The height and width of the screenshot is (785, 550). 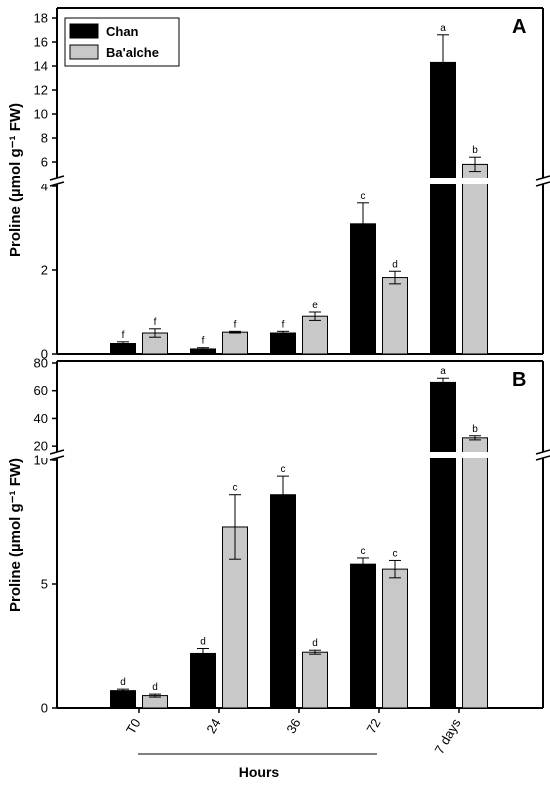 I want to click on panel-a-y-tick-label: 0, so click(x=44, y=354).